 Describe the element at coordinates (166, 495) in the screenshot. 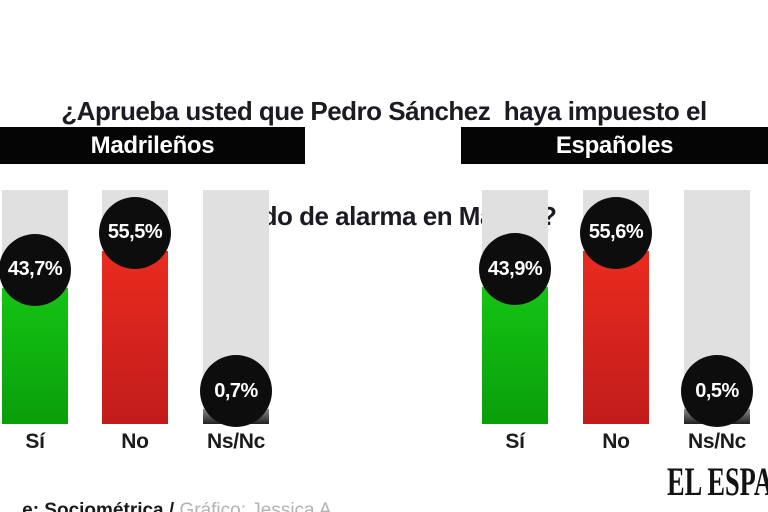

I see `source-line: e: Sociométrica / Gráfico: Jessica A` at that location.